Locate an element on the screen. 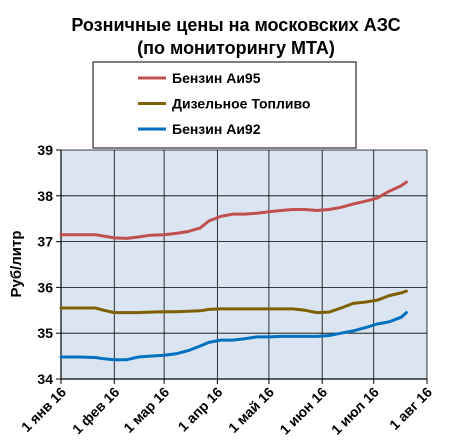 This screenshot has height=446, width=473. y-tick-labels: 34 35 36 37 38 39 is located at coordinates (45, 264).